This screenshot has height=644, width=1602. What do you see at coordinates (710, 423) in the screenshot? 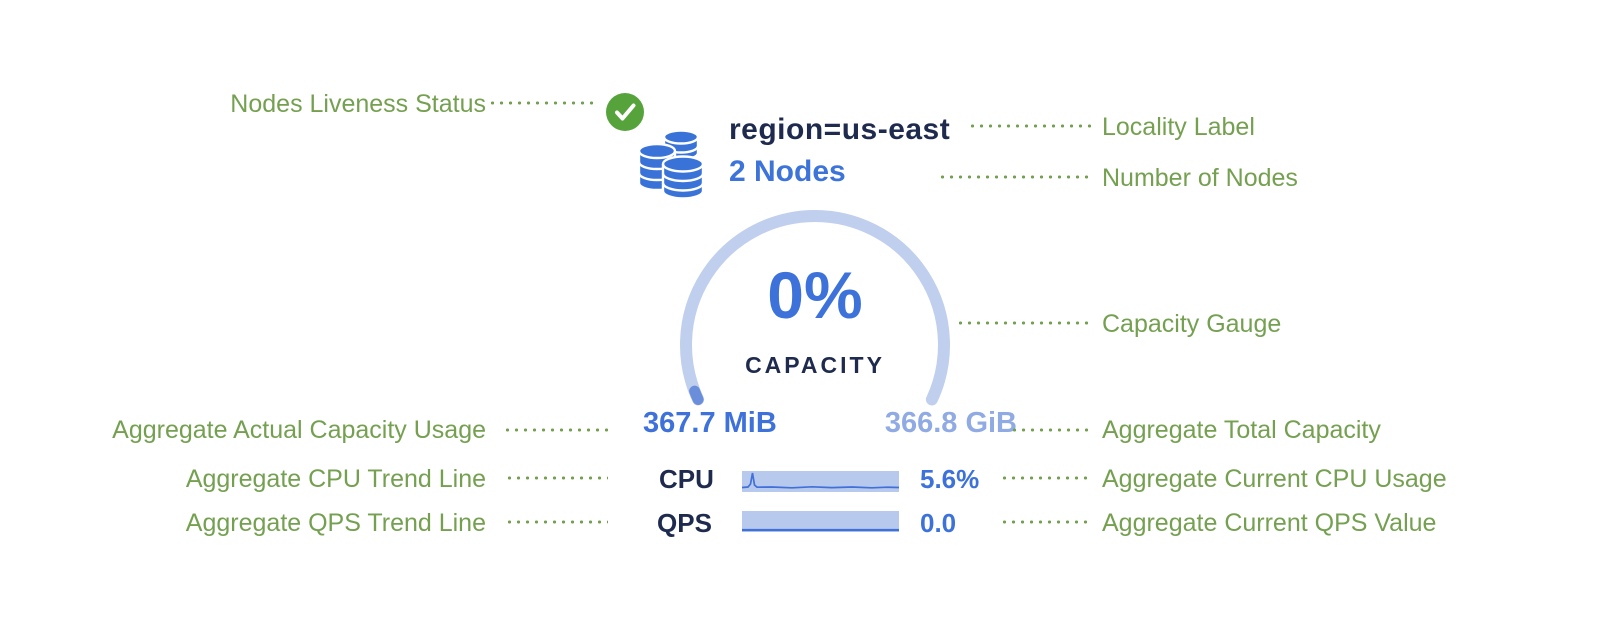
I see `capacity-used-value: 367.7 MiB` at bounding box center [710, 423].